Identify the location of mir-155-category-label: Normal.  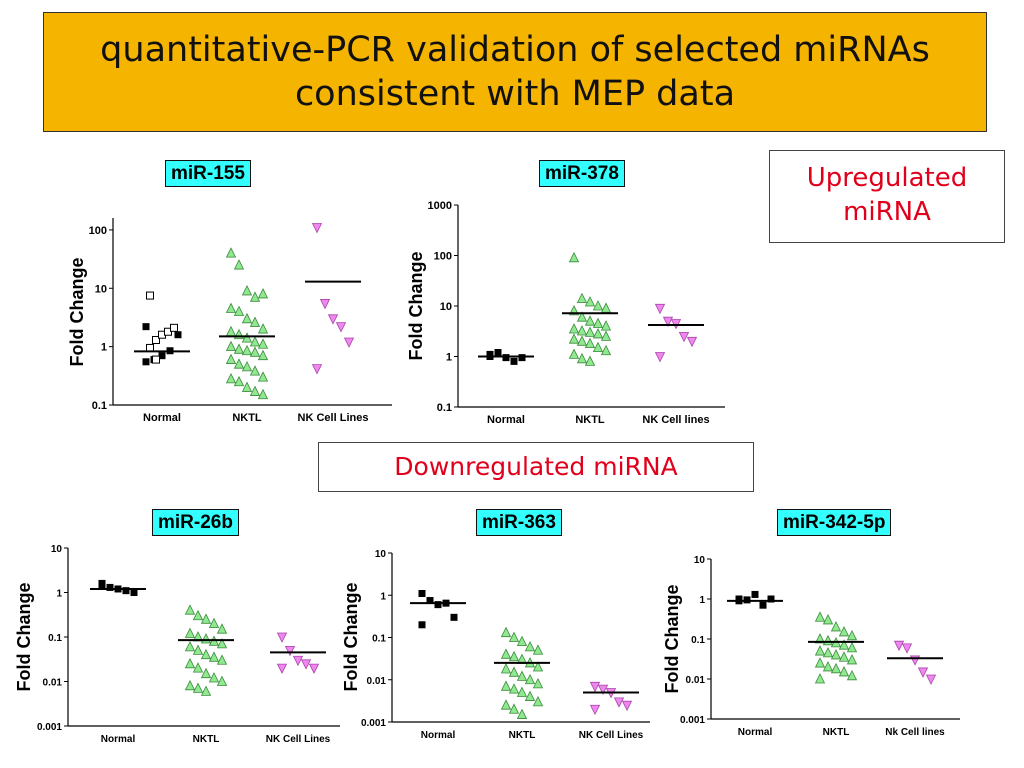
(162, 418).